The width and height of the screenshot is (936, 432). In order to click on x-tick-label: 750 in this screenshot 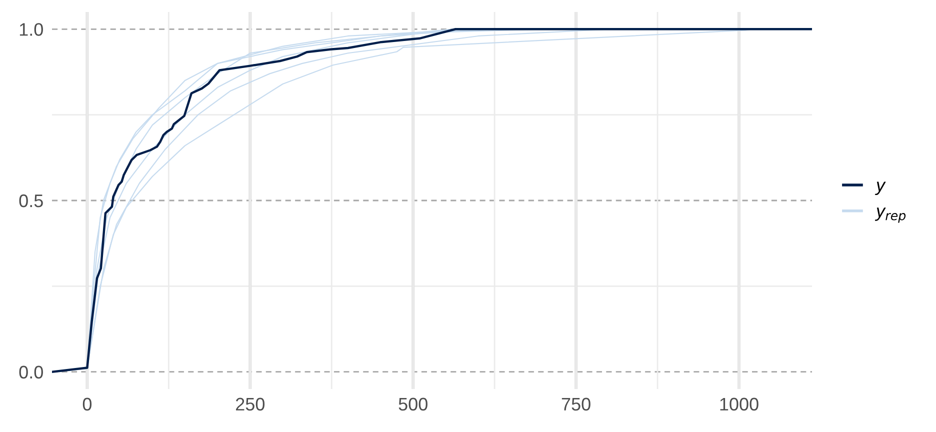, I will do `click(576, 404)`.